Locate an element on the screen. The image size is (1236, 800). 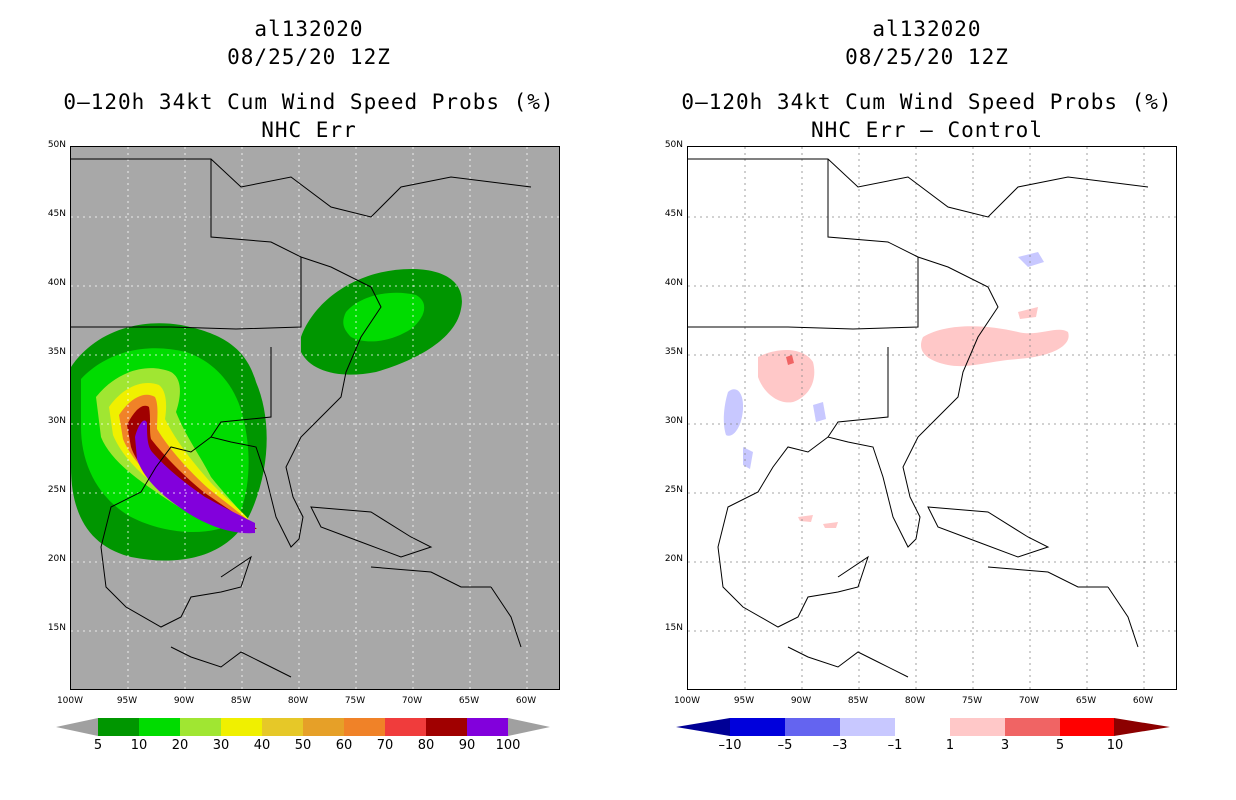
colorbar-label: 80 is located at coordinates (426, 745).